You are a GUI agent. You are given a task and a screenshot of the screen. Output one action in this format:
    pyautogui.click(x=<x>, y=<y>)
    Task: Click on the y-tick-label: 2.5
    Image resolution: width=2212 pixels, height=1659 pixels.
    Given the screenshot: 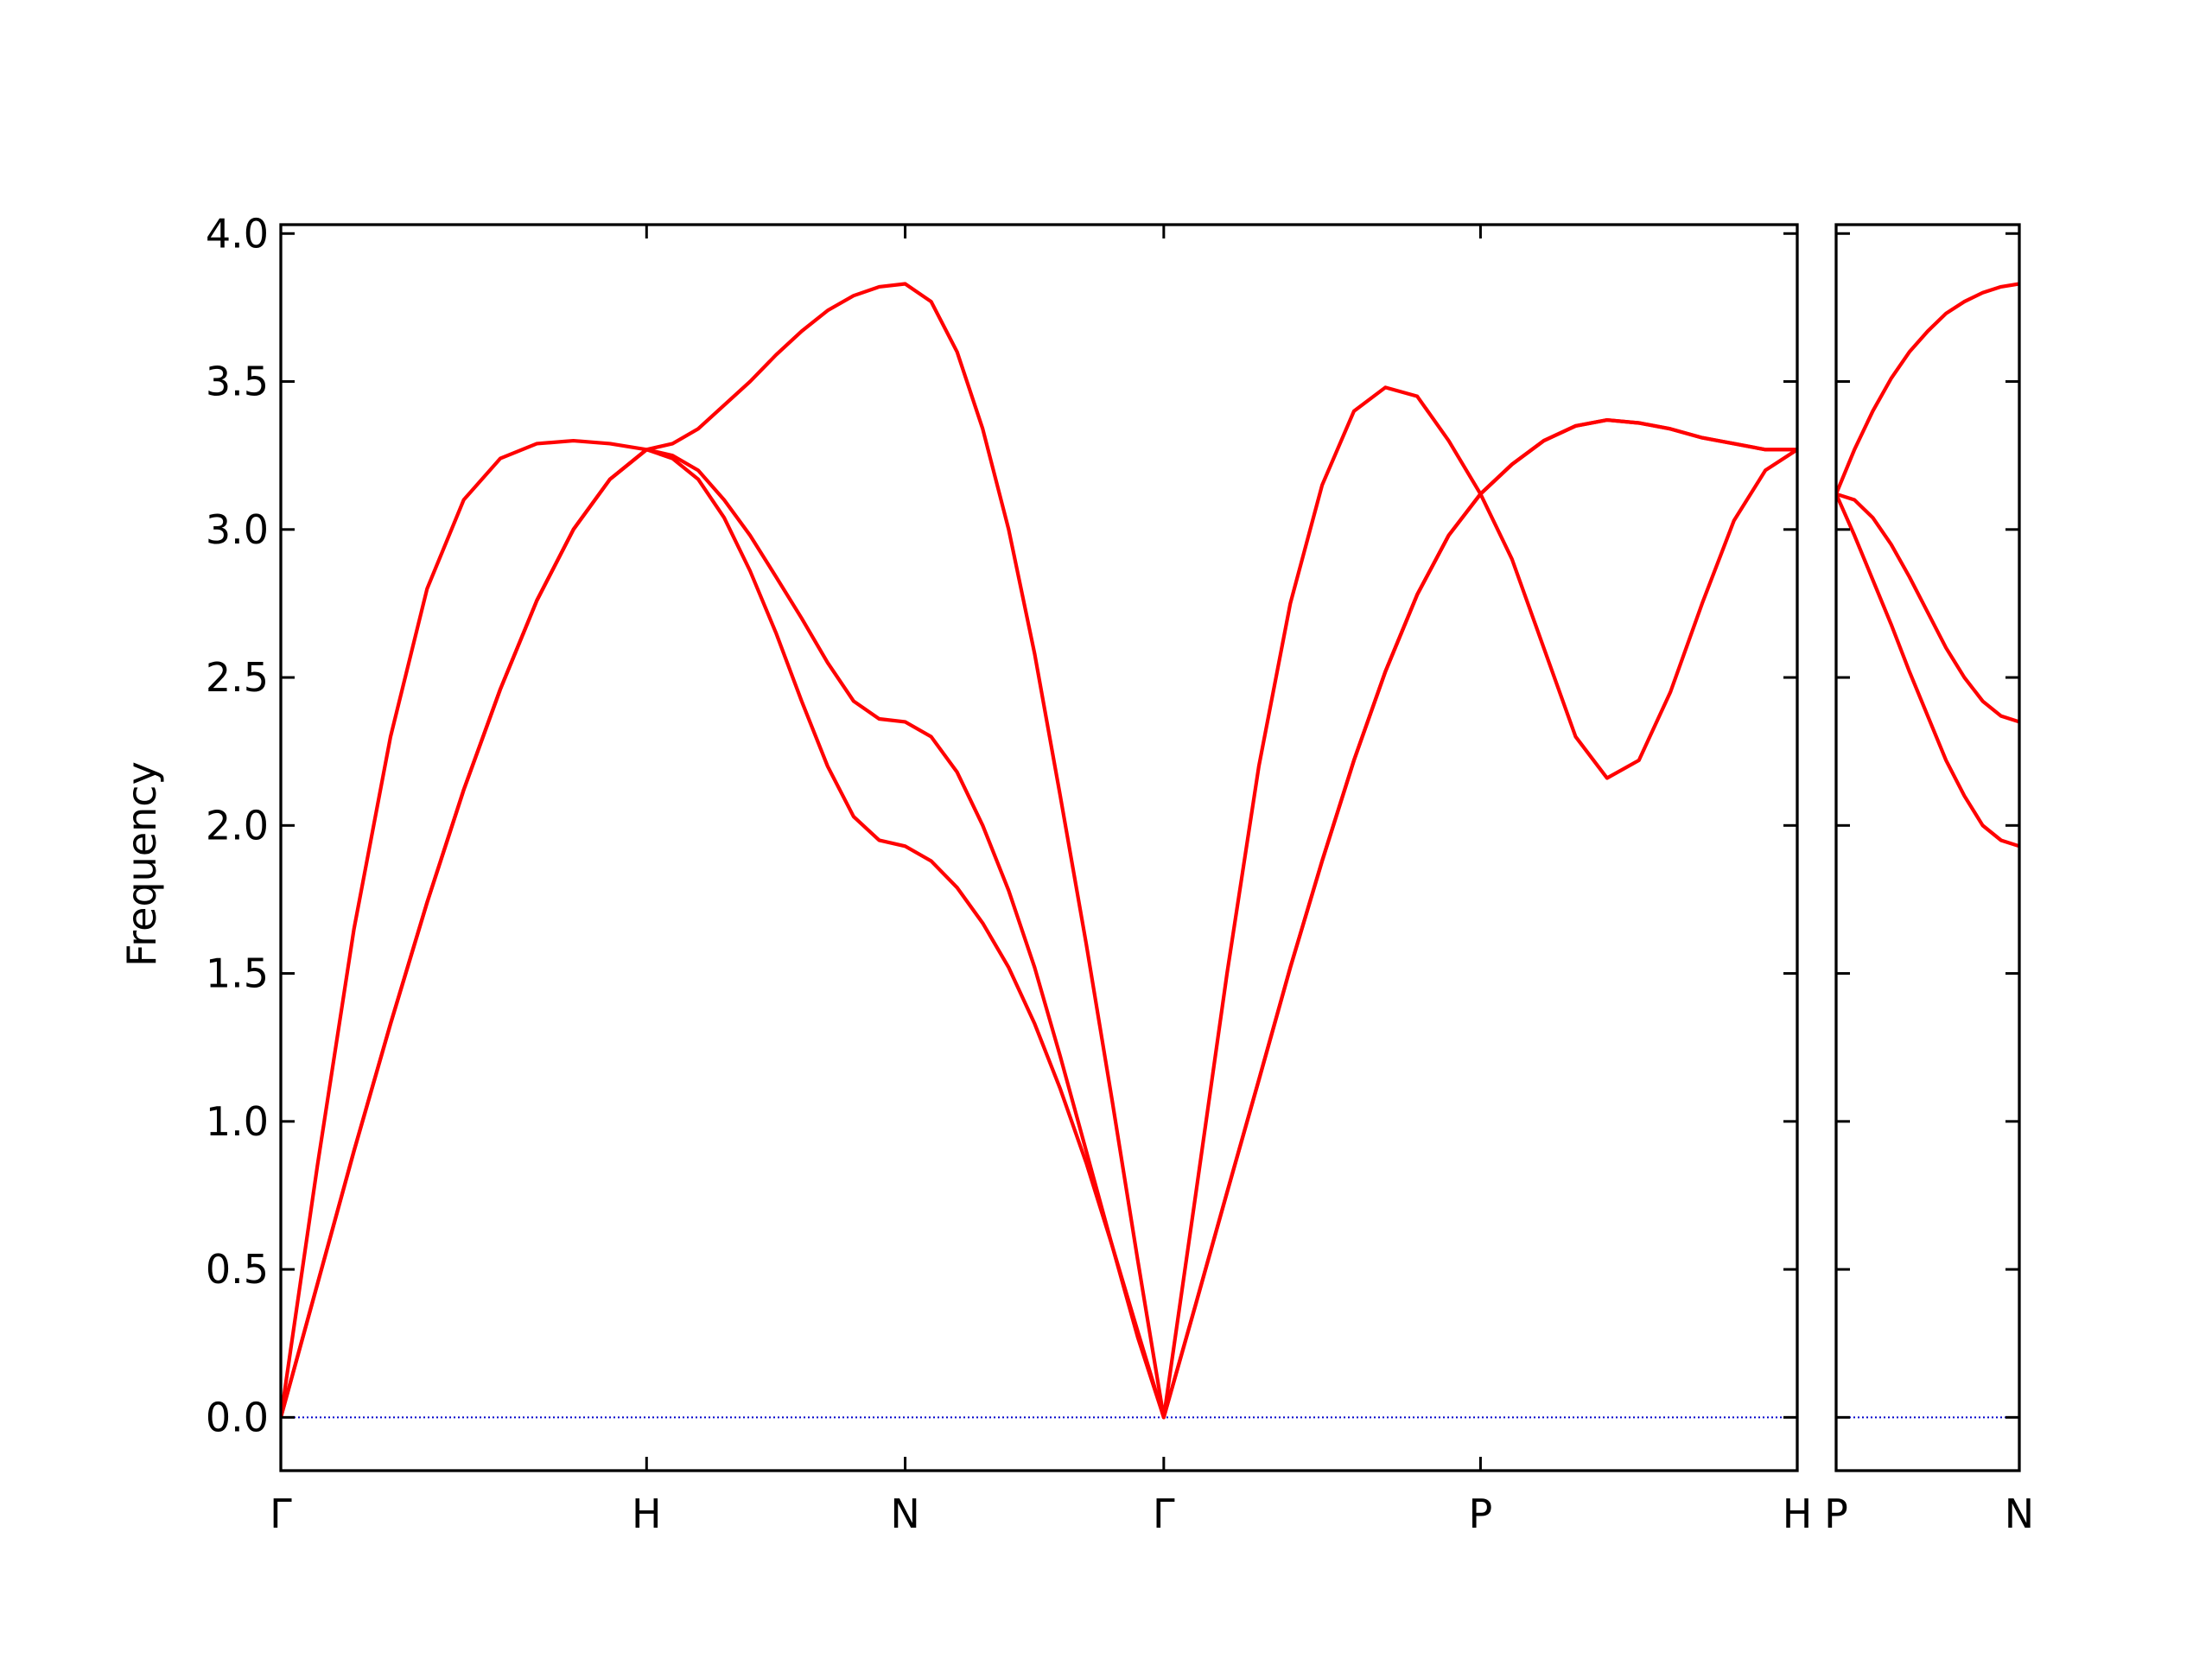 What is the action you would take?
    pyautogui.click(x=237, y=677)
    